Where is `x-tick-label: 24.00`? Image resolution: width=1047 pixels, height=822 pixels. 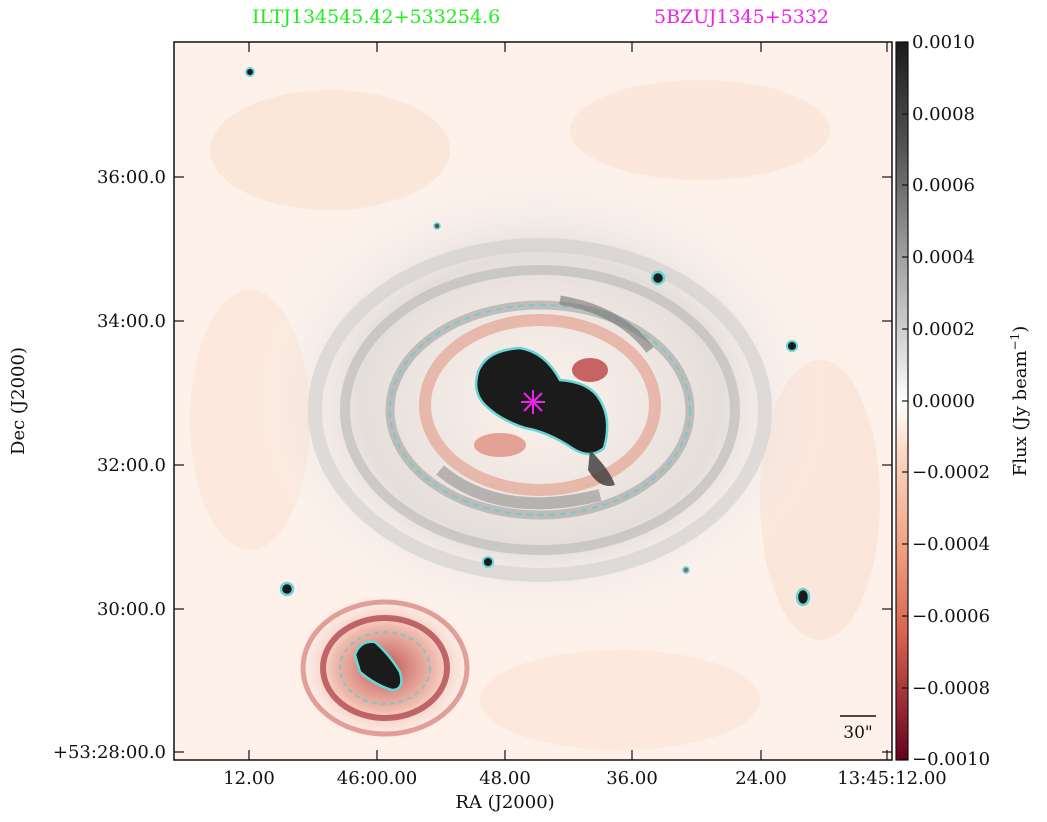
x-tick-label: 24.00 is located at coordinates (761, 778).